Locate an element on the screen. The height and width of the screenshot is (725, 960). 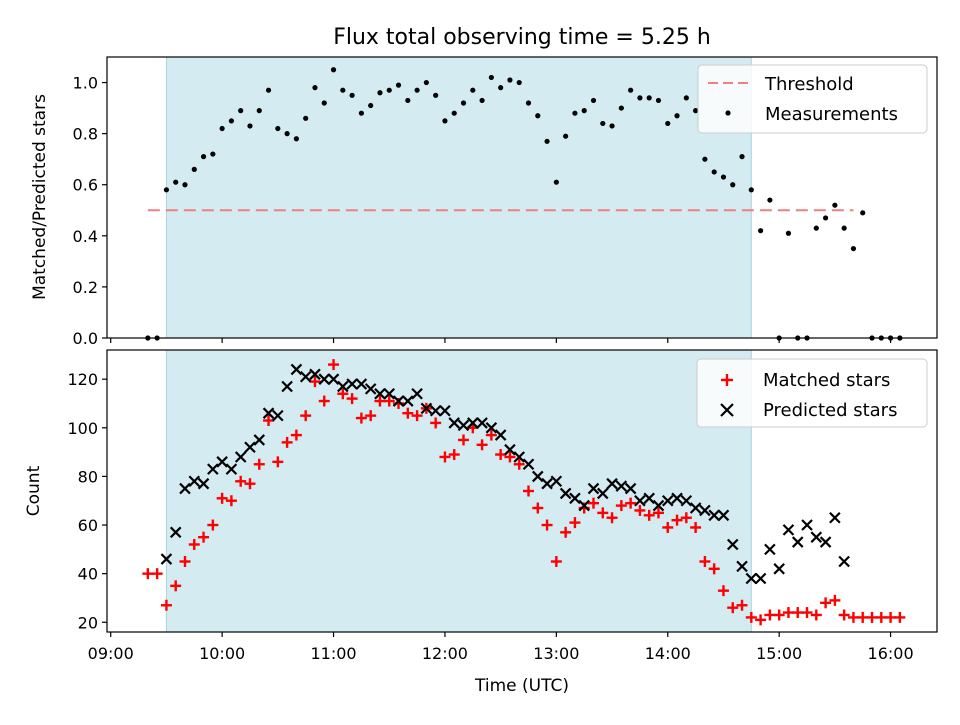
y-tick-label: 60 is located at coordinates (88, 525).